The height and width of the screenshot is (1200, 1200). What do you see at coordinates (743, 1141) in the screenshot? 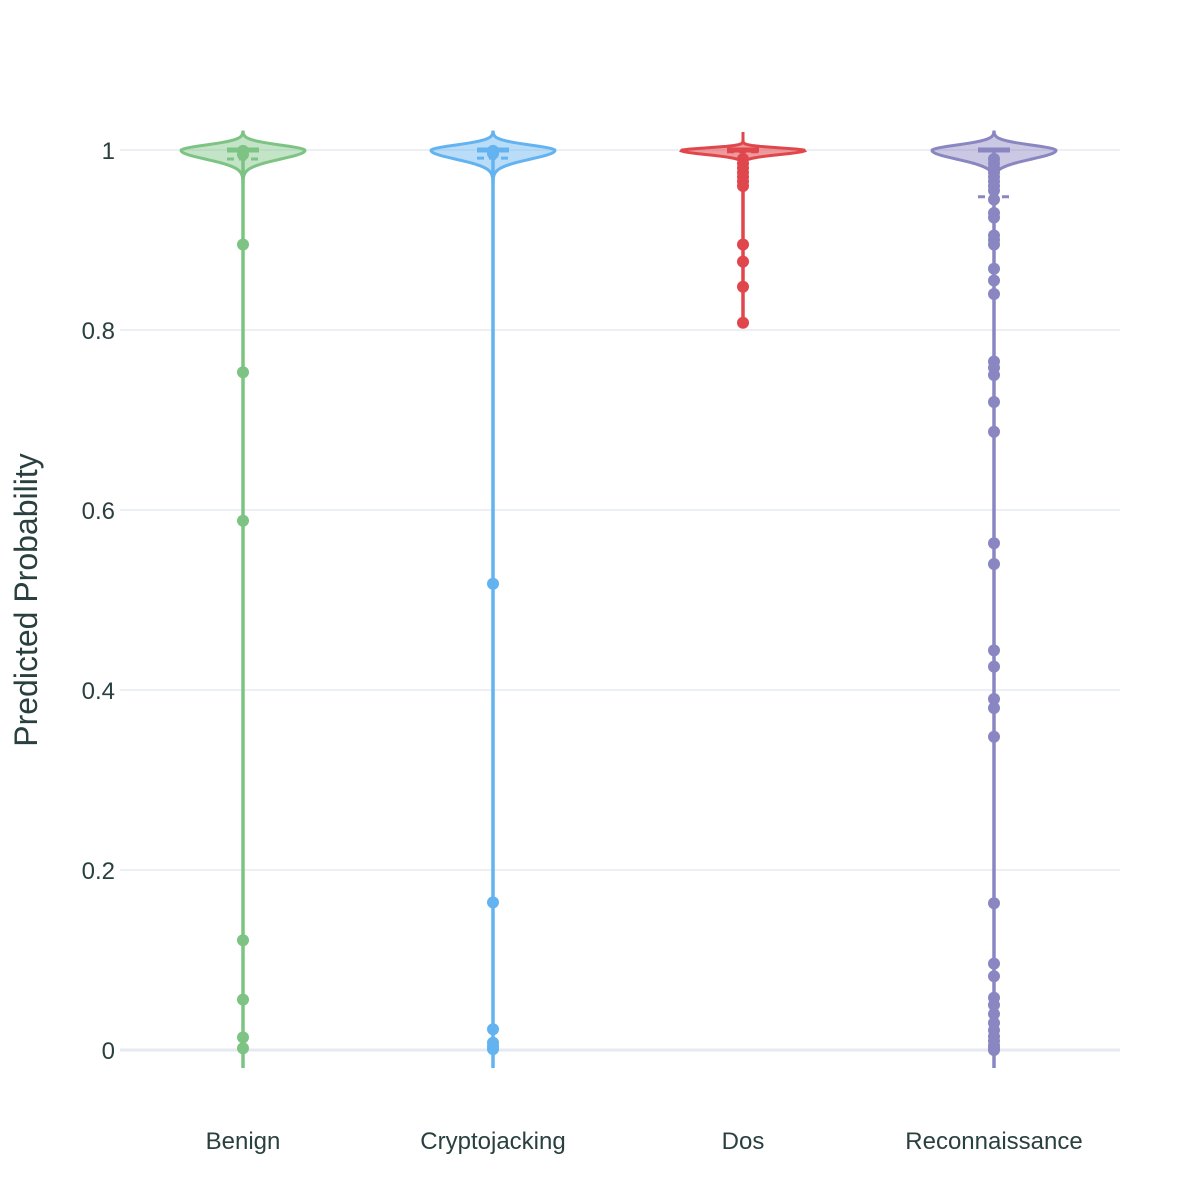
I see `x-tick-label: Dos` at bounding box center [743, 1141].